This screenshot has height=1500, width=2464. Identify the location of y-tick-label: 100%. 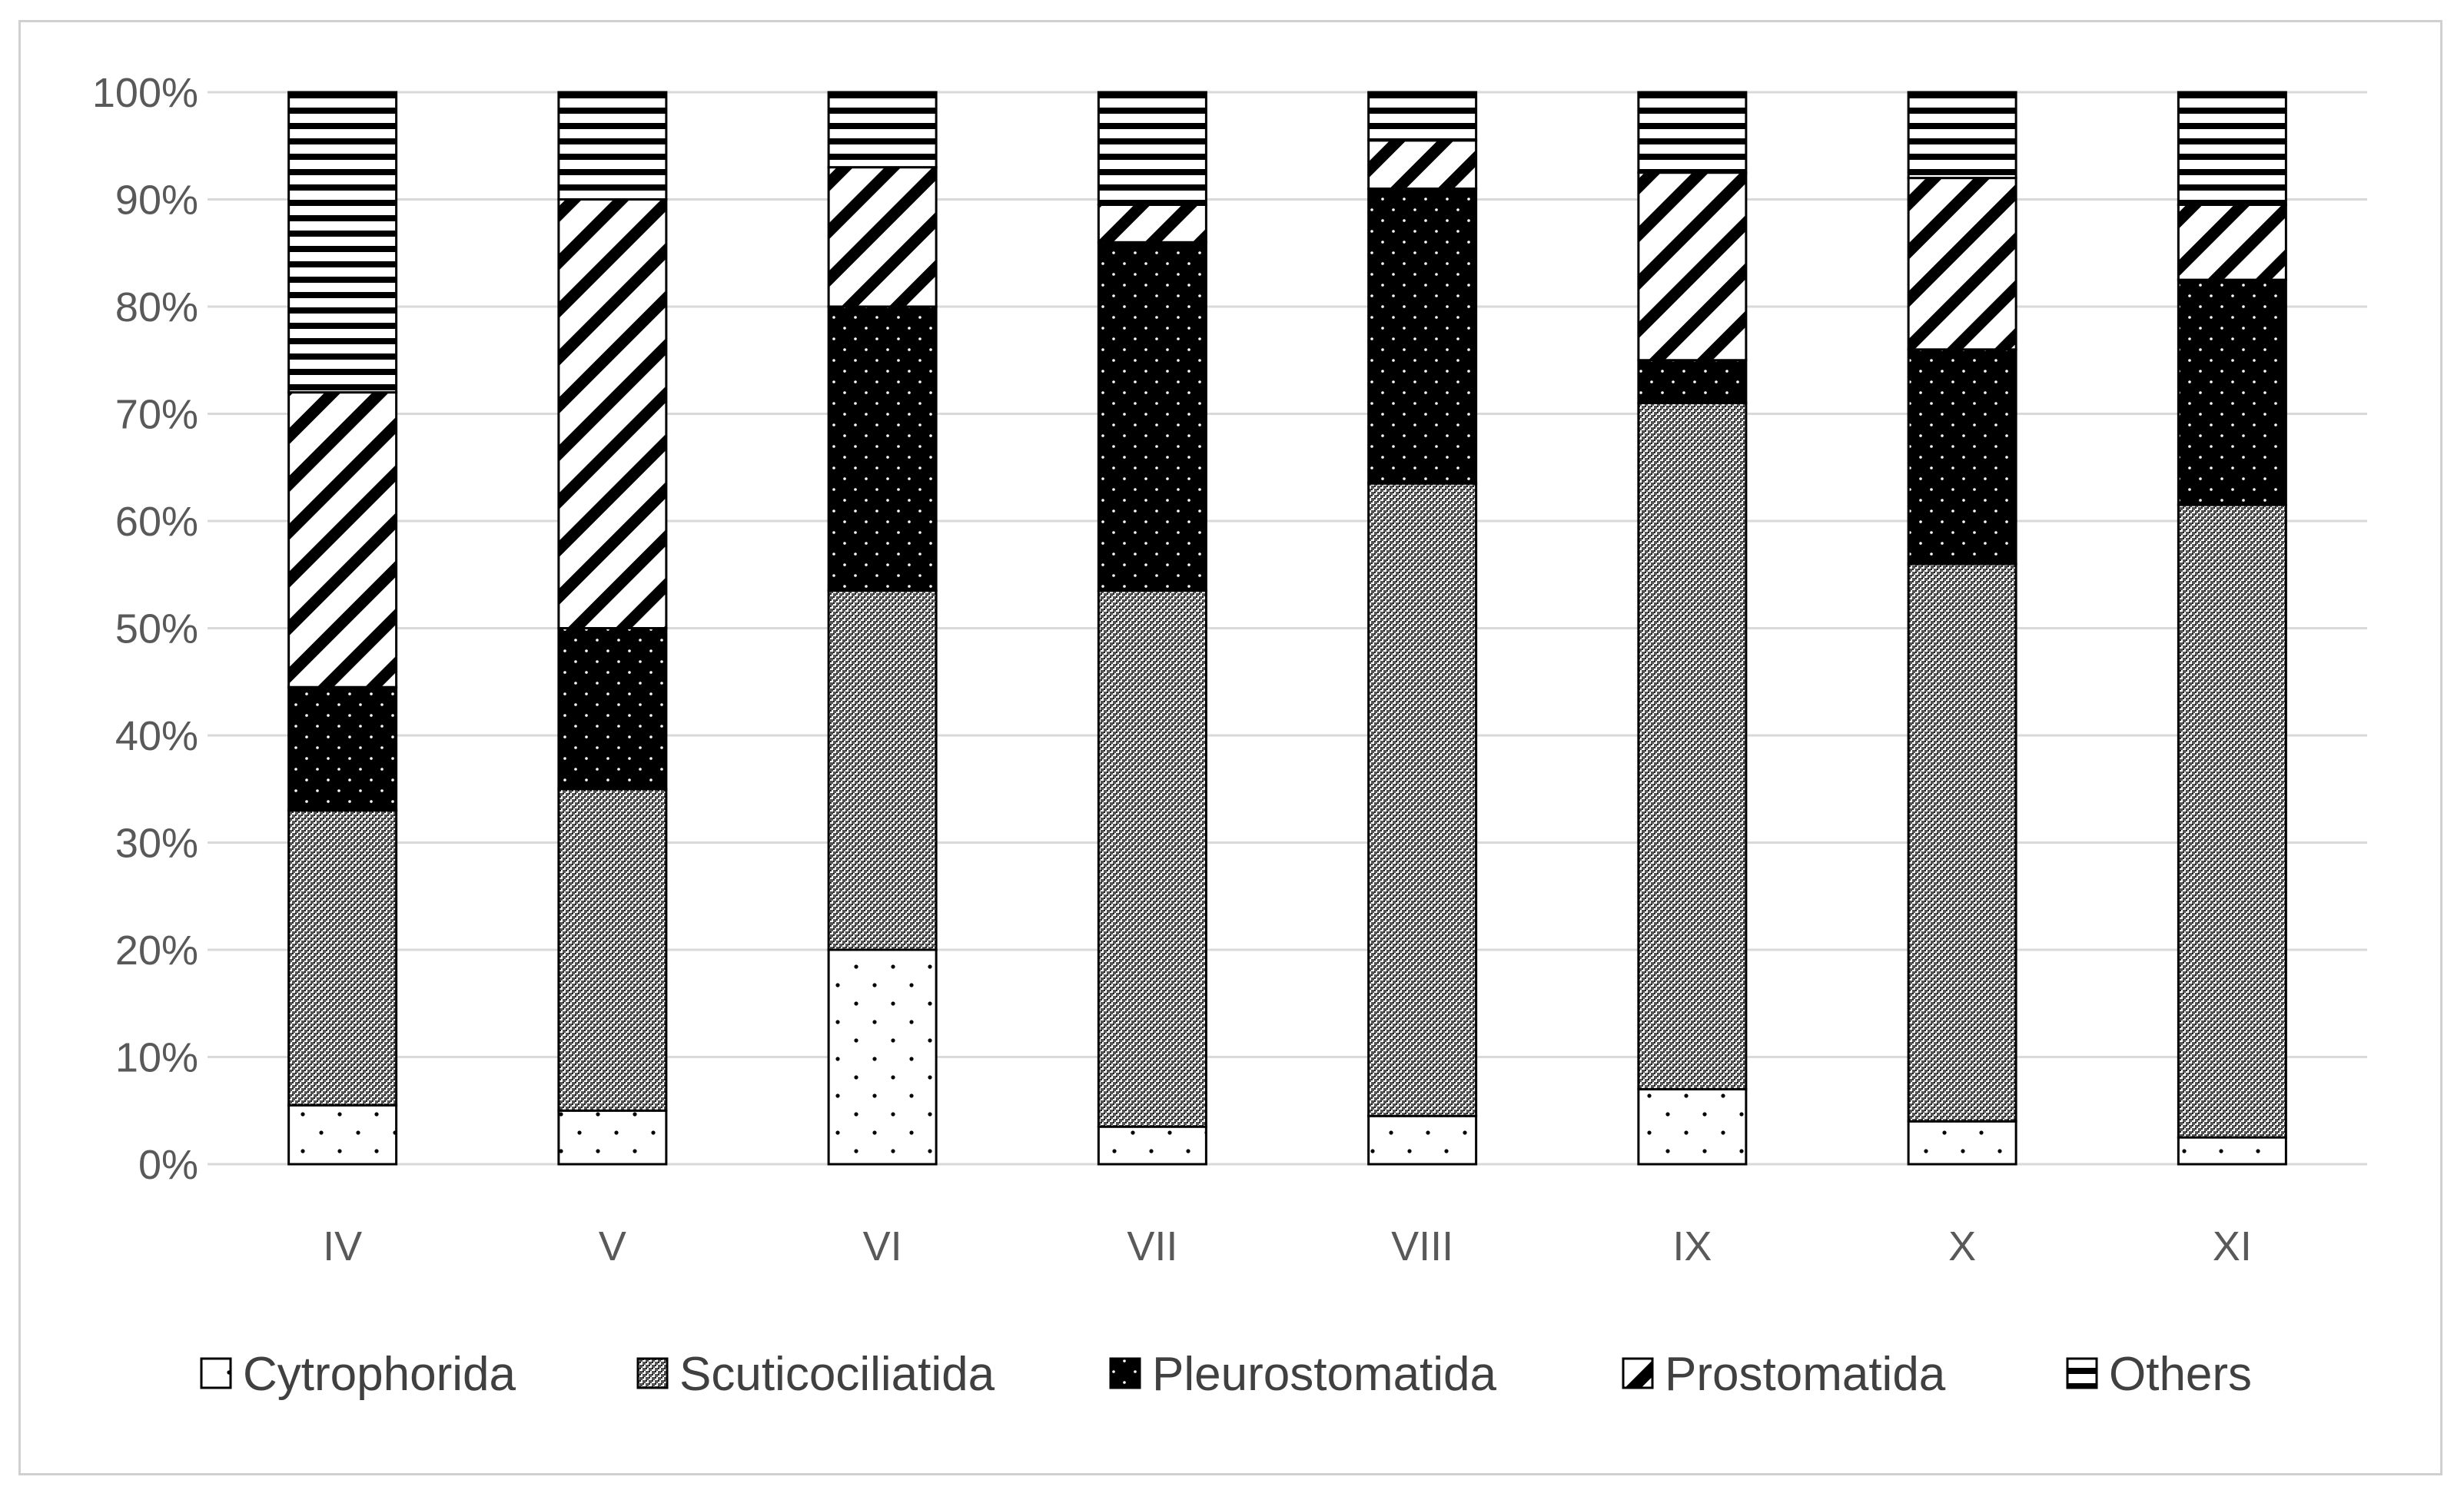
(145, 93).